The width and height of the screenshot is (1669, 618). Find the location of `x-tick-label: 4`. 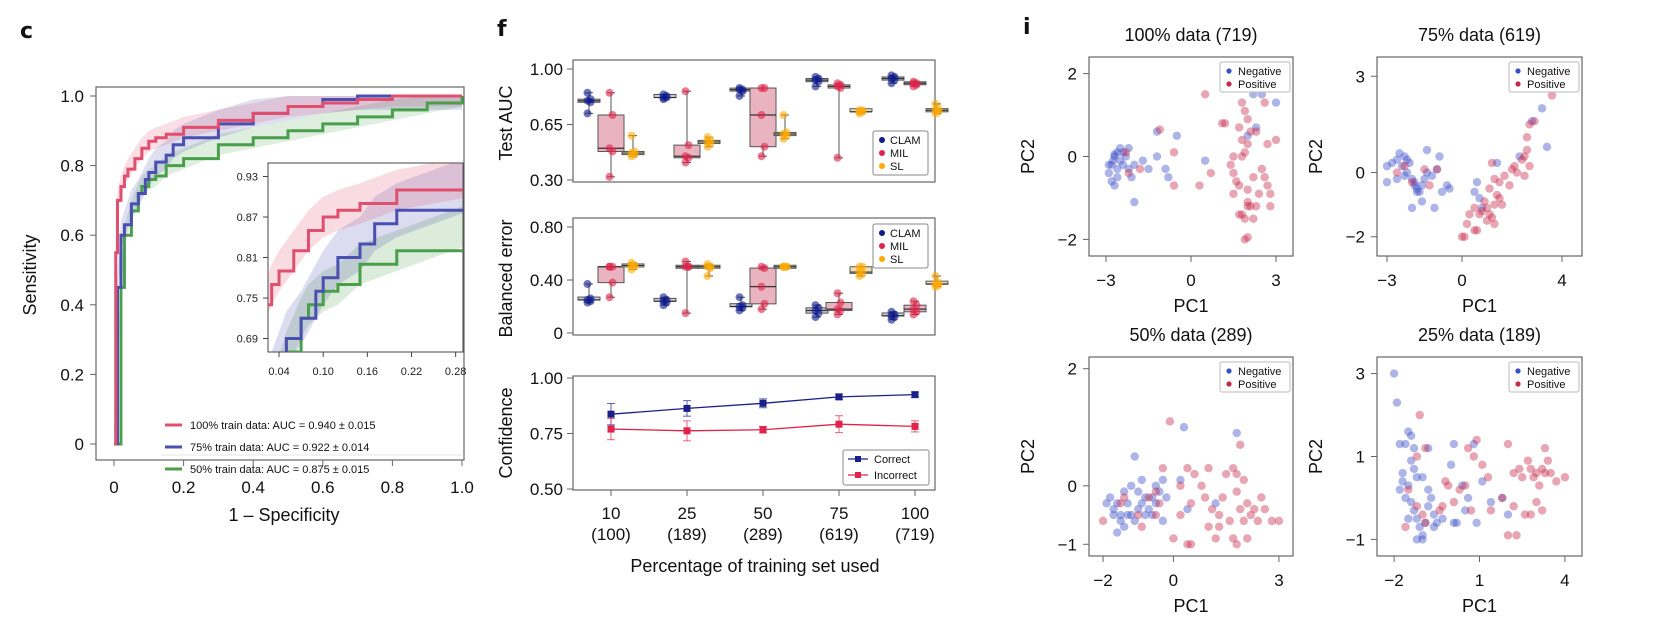

x-tick-label: 4 is located at coordinates (1564, 580).